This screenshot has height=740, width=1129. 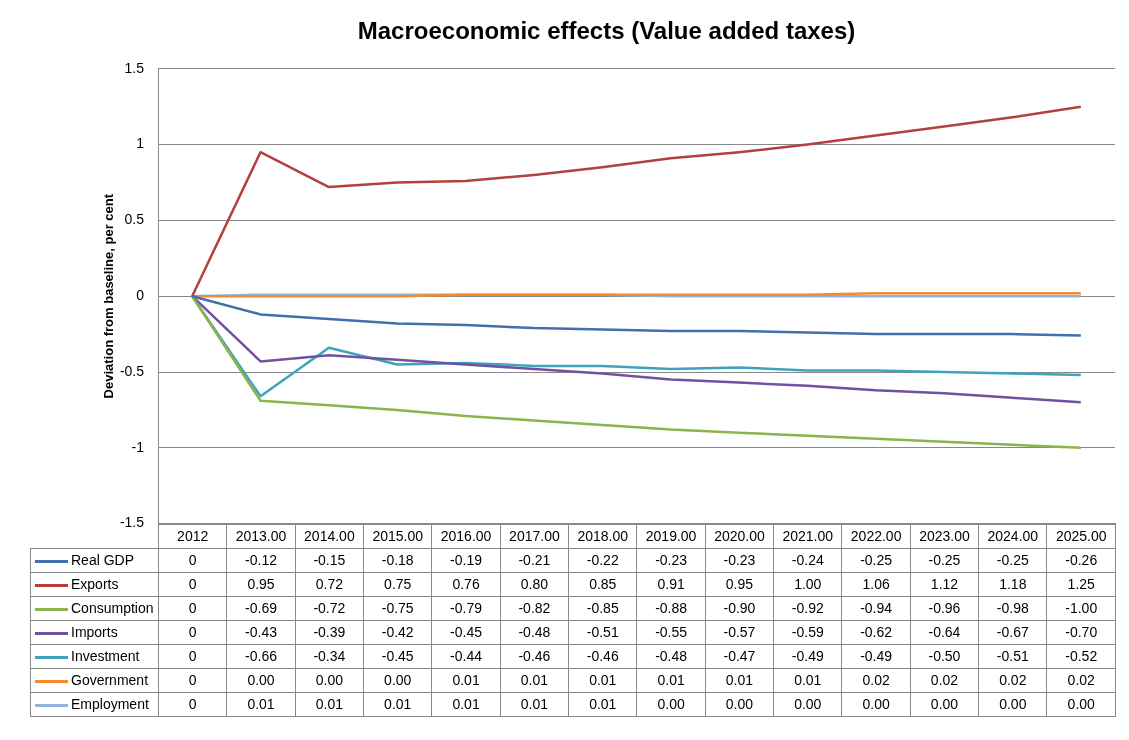 I want to click on data-label: 1.18, so click(x=1012, y=584).